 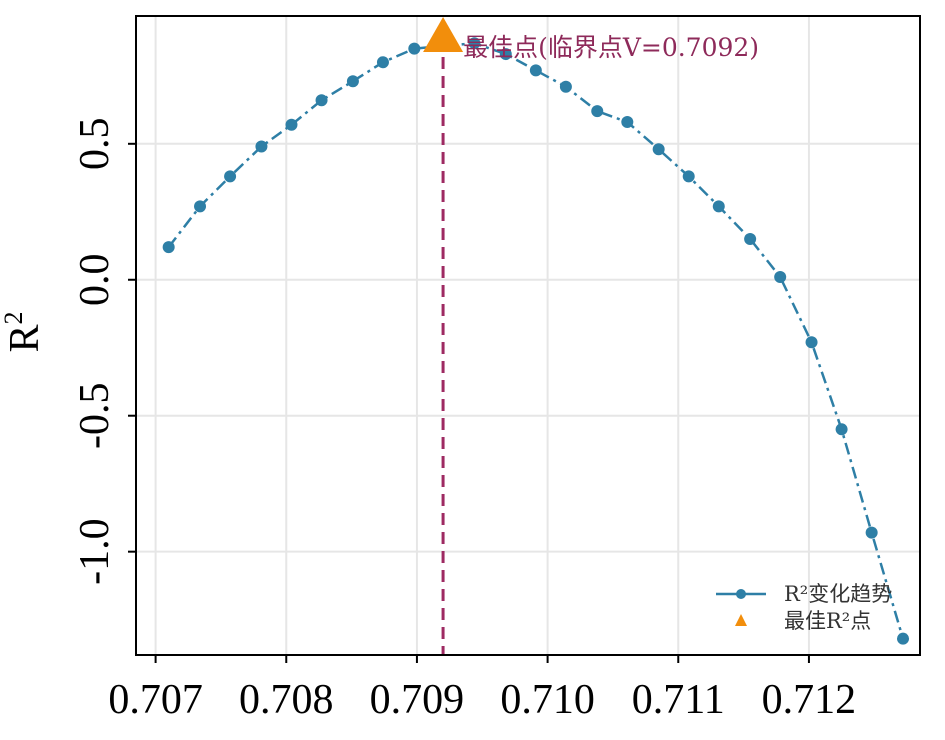 I want to click on best-point-annotation: 最佳点(临界点V=0.7092), so click(x=611, y=47).